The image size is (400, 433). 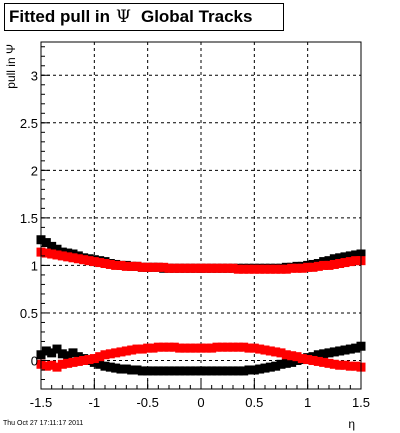 What do you see at coordinates (123, 17) in the screenshot?
I see `chart-title-symbol: Ψ` at bounding box center [123, 17].